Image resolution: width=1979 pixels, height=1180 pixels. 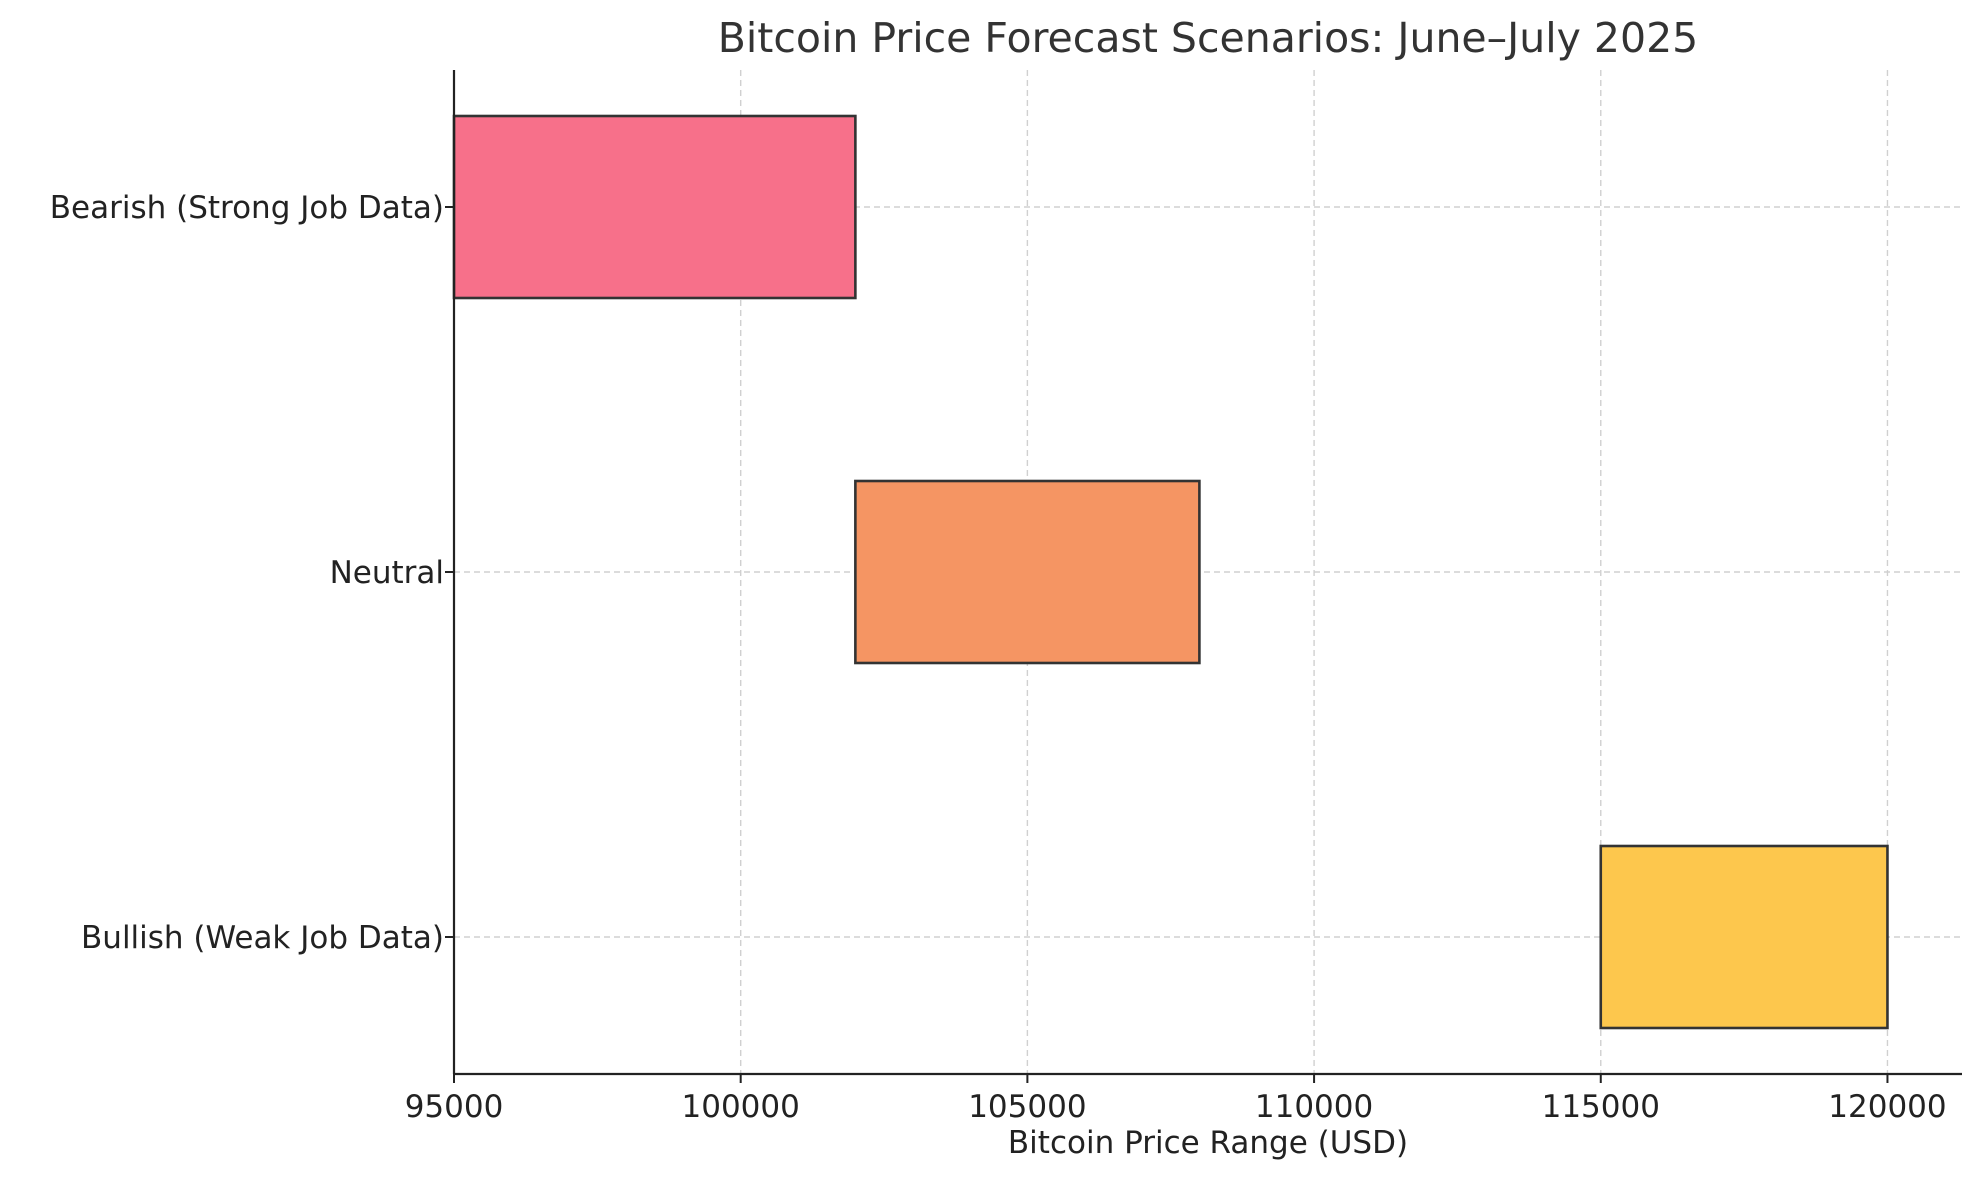 I want to click on y-tick-label: Bullish (Weak Job Data), so click(x=262, y=938).